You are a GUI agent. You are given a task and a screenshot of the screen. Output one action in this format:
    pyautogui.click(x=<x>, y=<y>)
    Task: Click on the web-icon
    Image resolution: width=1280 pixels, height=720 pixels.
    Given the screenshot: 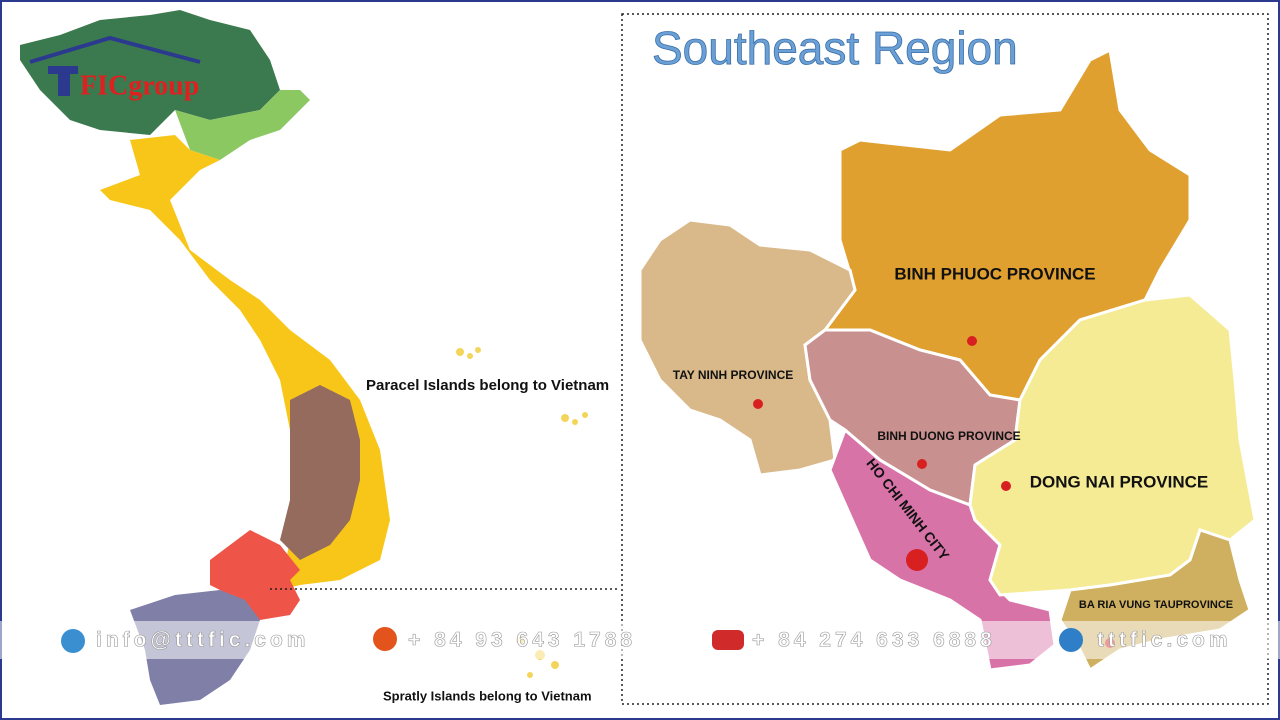 What is the action you would take?
    pyautogui.click(x=1071, y=640)
    